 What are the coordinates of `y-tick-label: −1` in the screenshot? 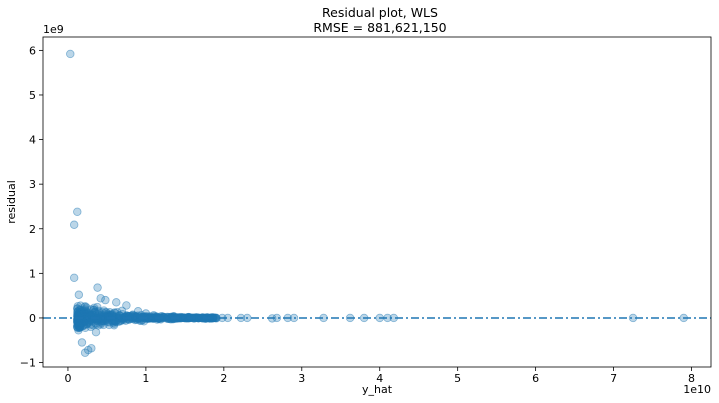 It's located at (28, 363).